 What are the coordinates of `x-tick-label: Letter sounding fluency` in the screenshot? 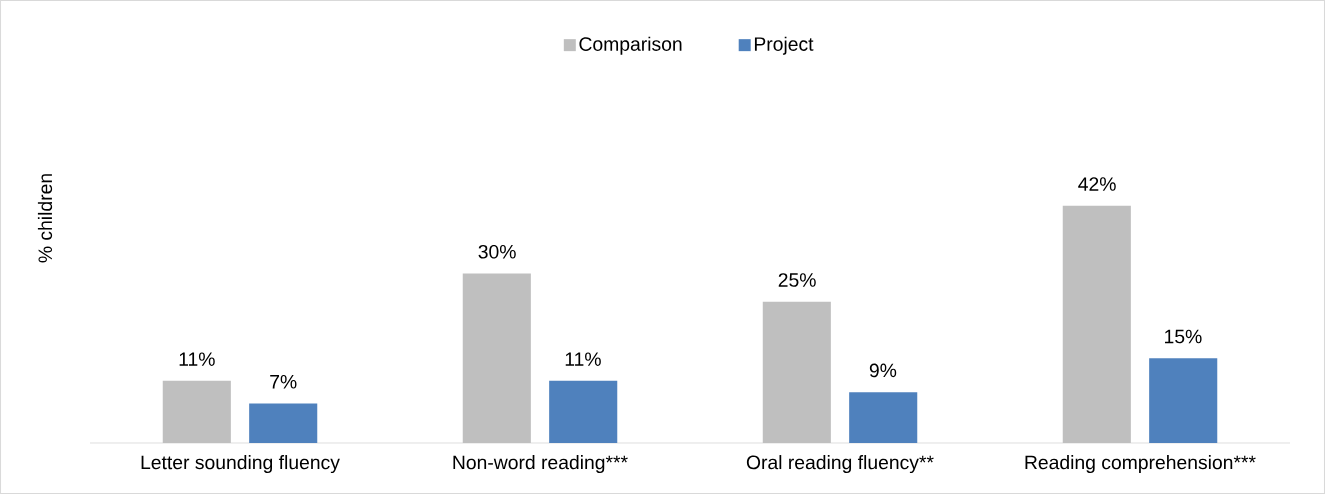 It's located at (240, 464).